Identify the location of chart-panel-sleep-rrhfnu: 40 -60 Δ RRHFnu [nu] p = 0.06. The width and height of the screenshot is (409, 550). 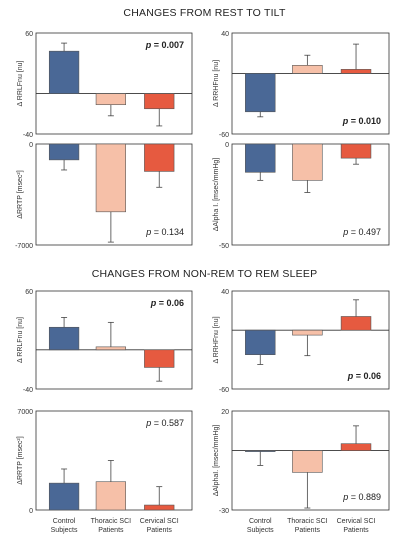
(301, 341).